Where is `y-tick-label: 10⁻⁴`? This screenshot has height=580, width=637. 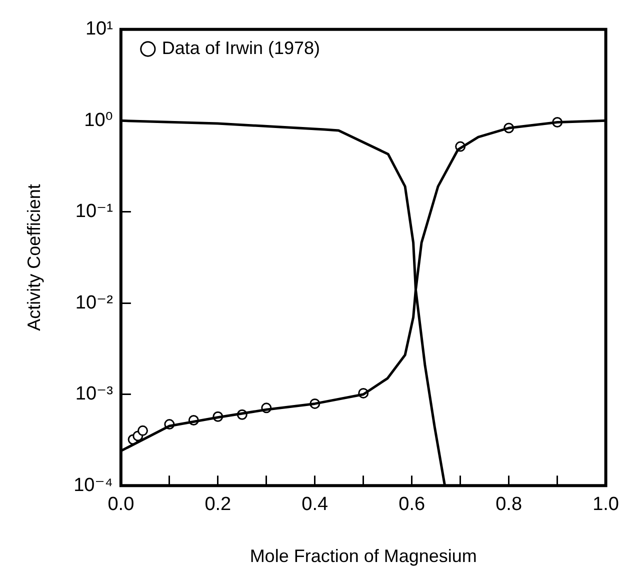
y-tick-label: 10⁻⁴ is located at coordinates (93, 485).